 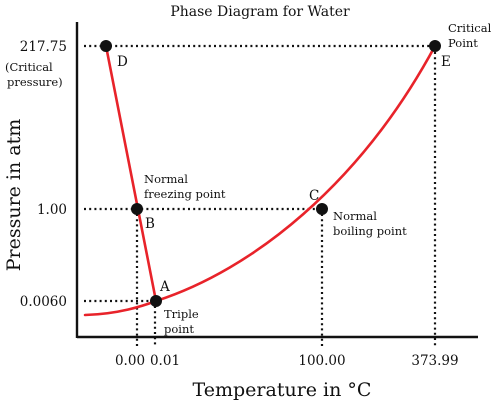 I want to click on point-c-note-line1: Normal, so click(x=355, y=216).